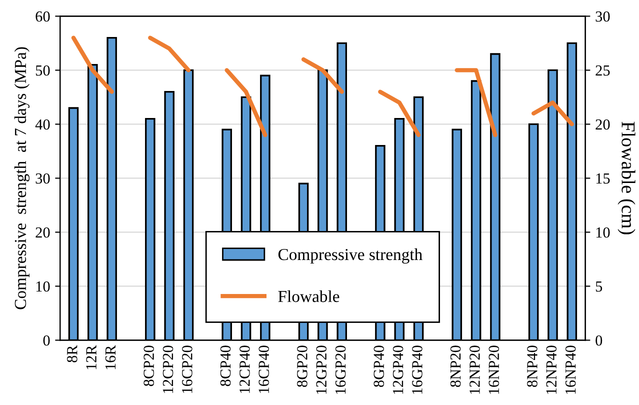  I want to click on x-tick-label: 16NP20, so click(494, 370).